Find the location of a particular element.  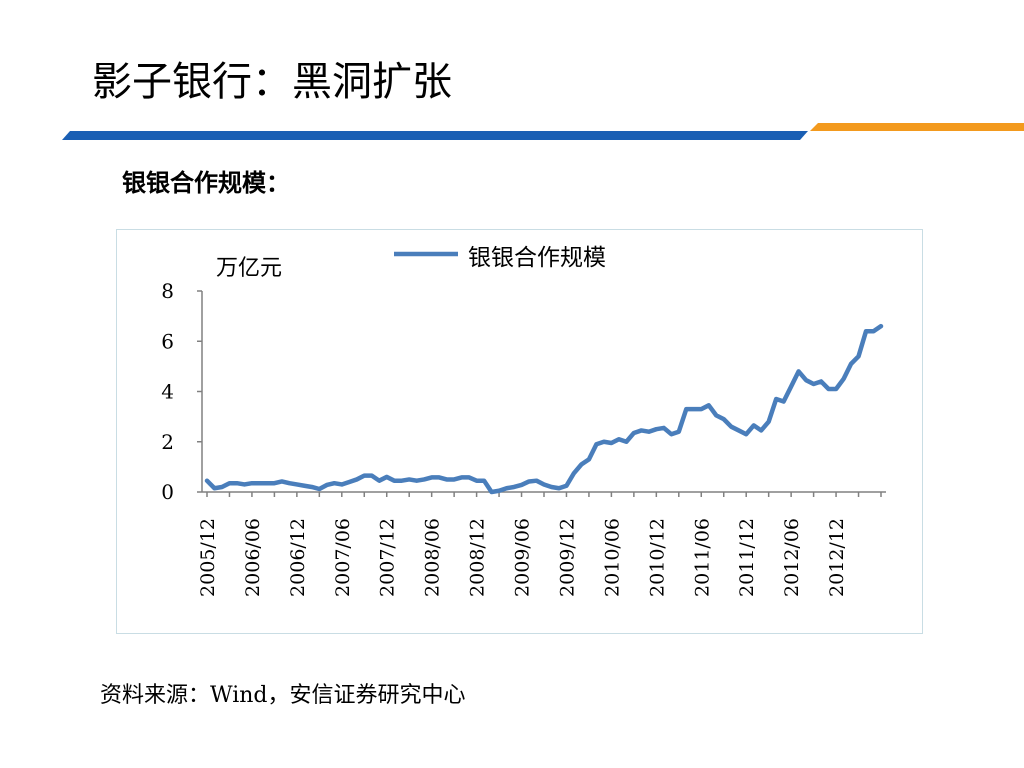

x-tick-label: 2009/12 is located at coordinates (567, 557).